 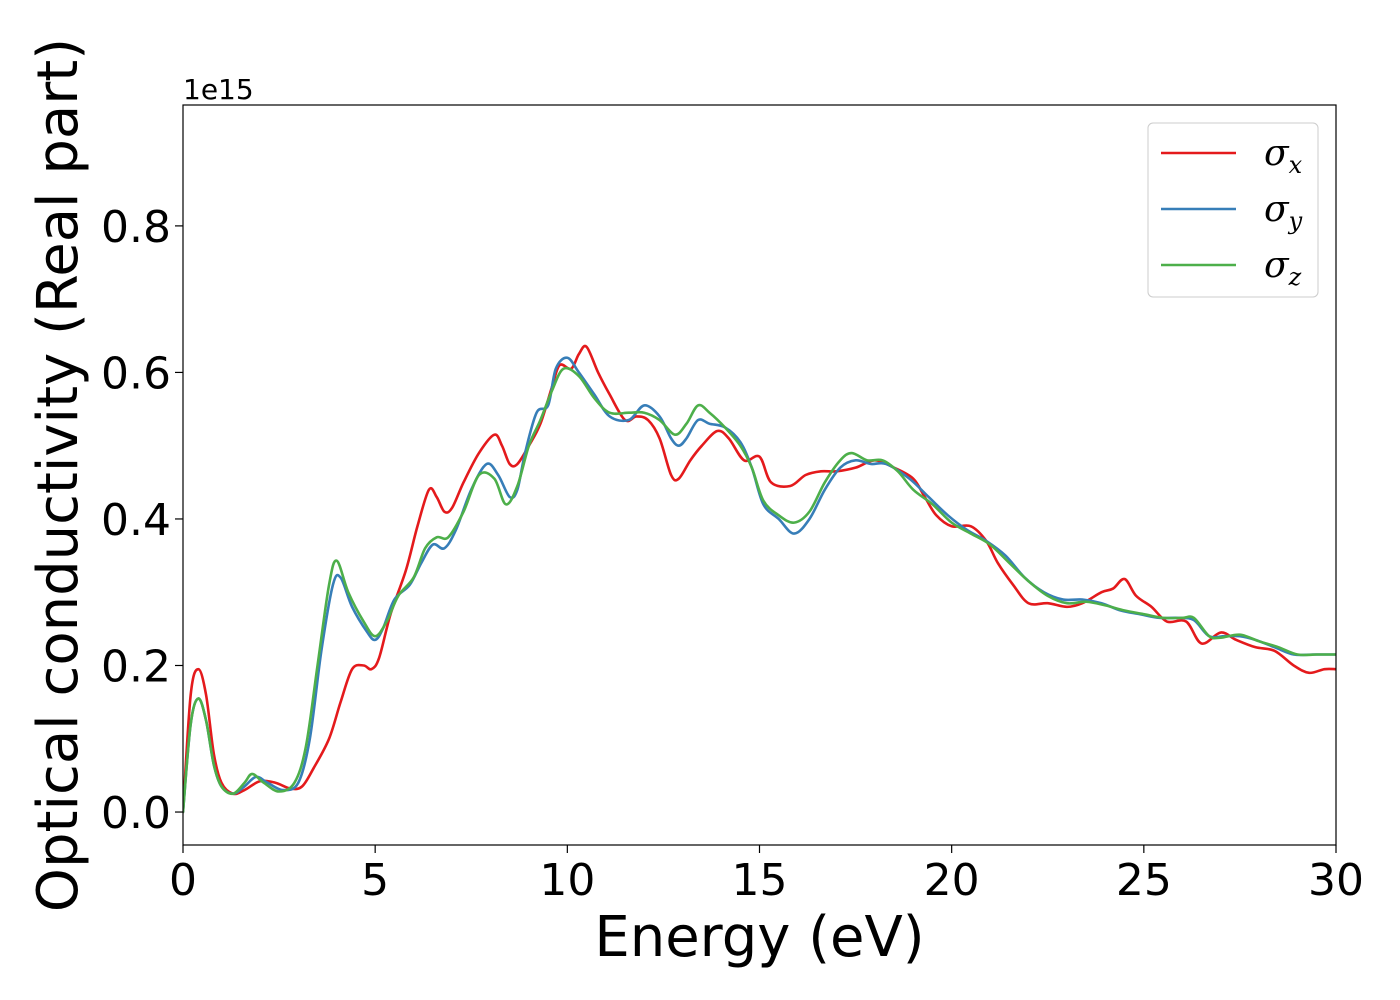 What do you see at coordinates (136, 666) in the screenshot?
I see `y-tick-label: 0.2` at bounding box center [136, 666].